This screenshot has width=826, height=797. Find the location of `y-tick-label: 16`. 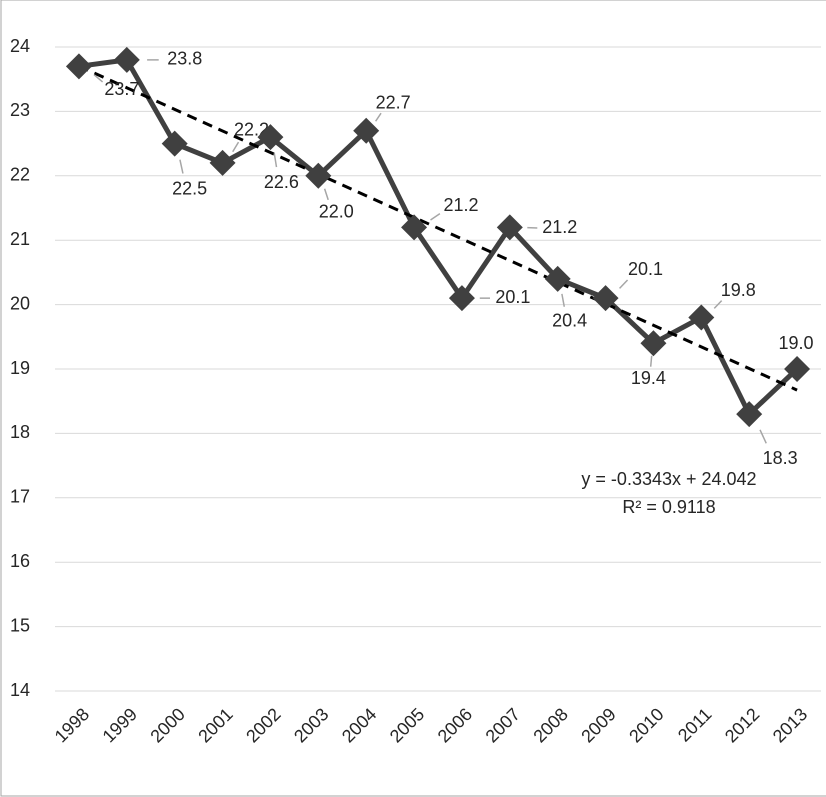

y-tick-label: 16 is located at coordinates (20, 561).